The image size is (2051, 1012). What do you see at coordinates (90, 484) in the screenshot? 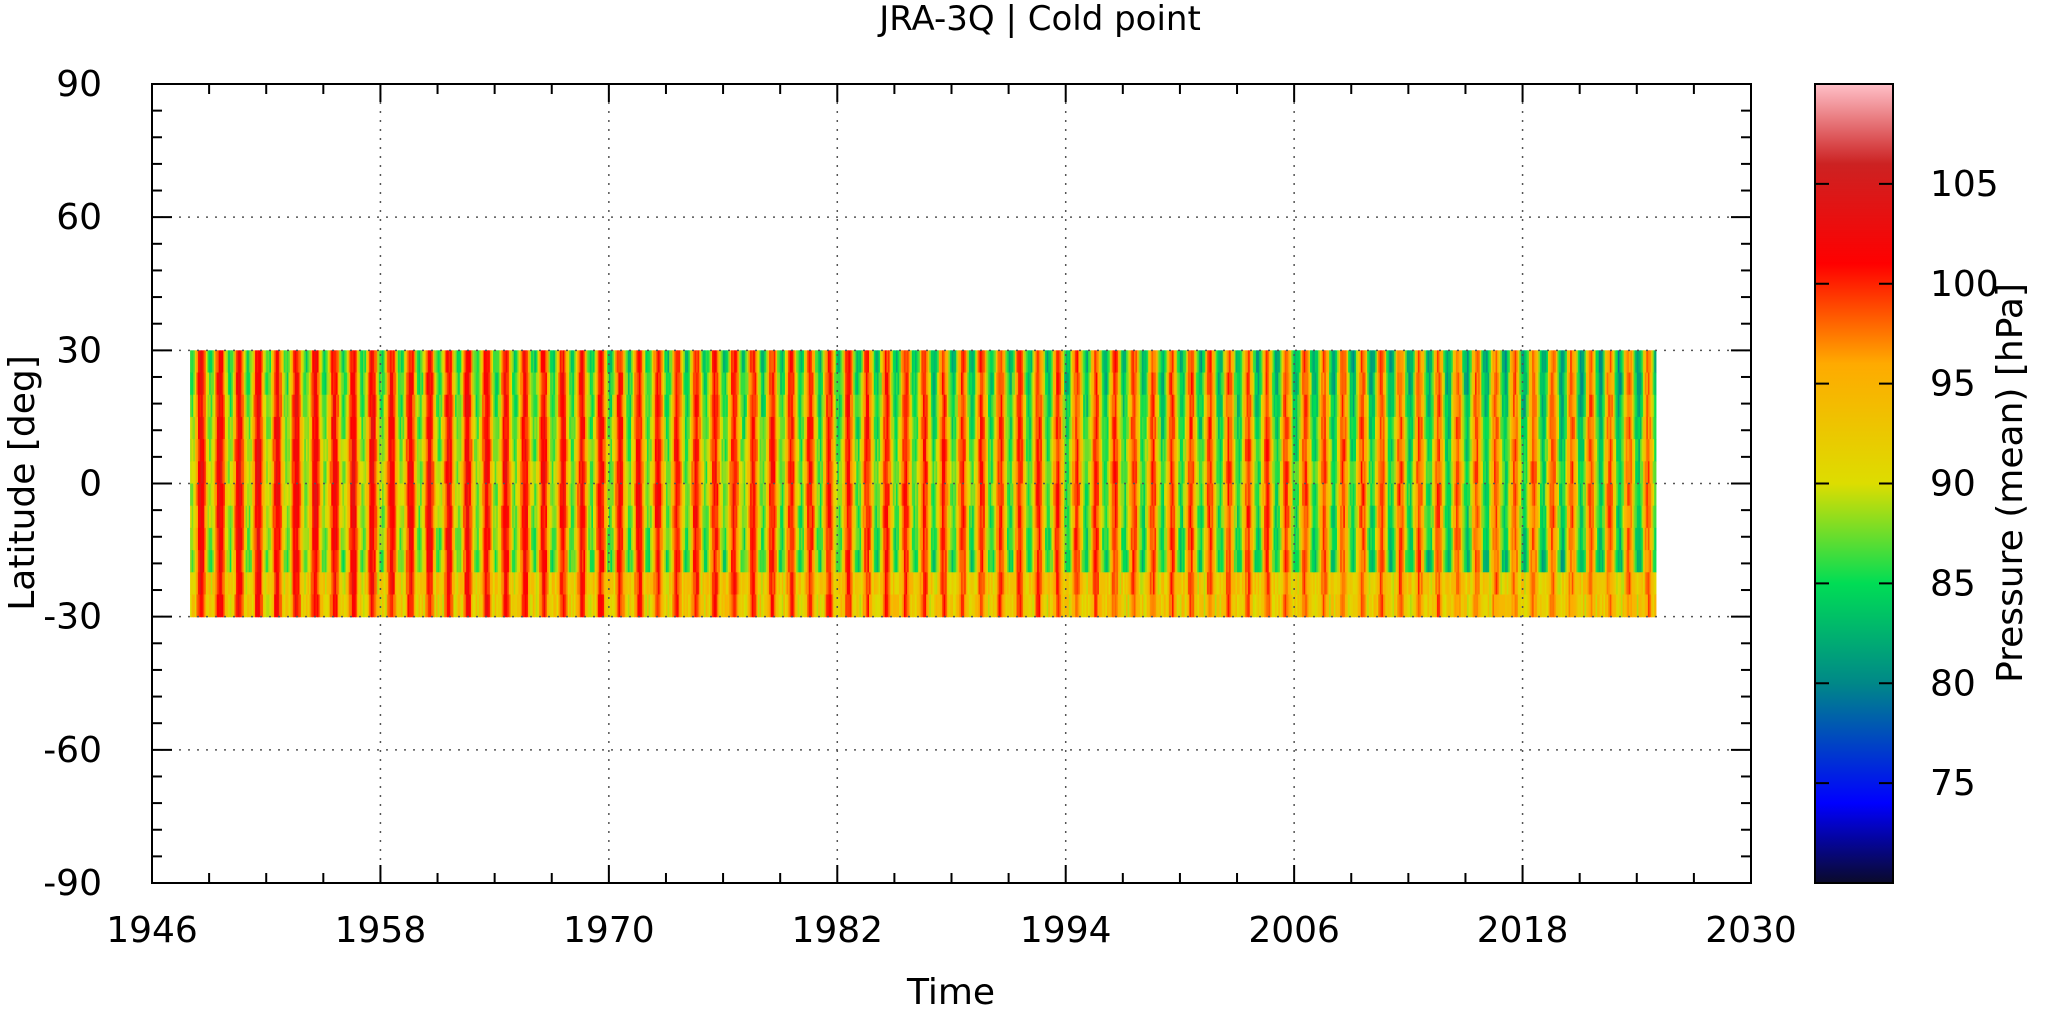
I see `y-tick-label: 0` at bounding box center [90, 484].